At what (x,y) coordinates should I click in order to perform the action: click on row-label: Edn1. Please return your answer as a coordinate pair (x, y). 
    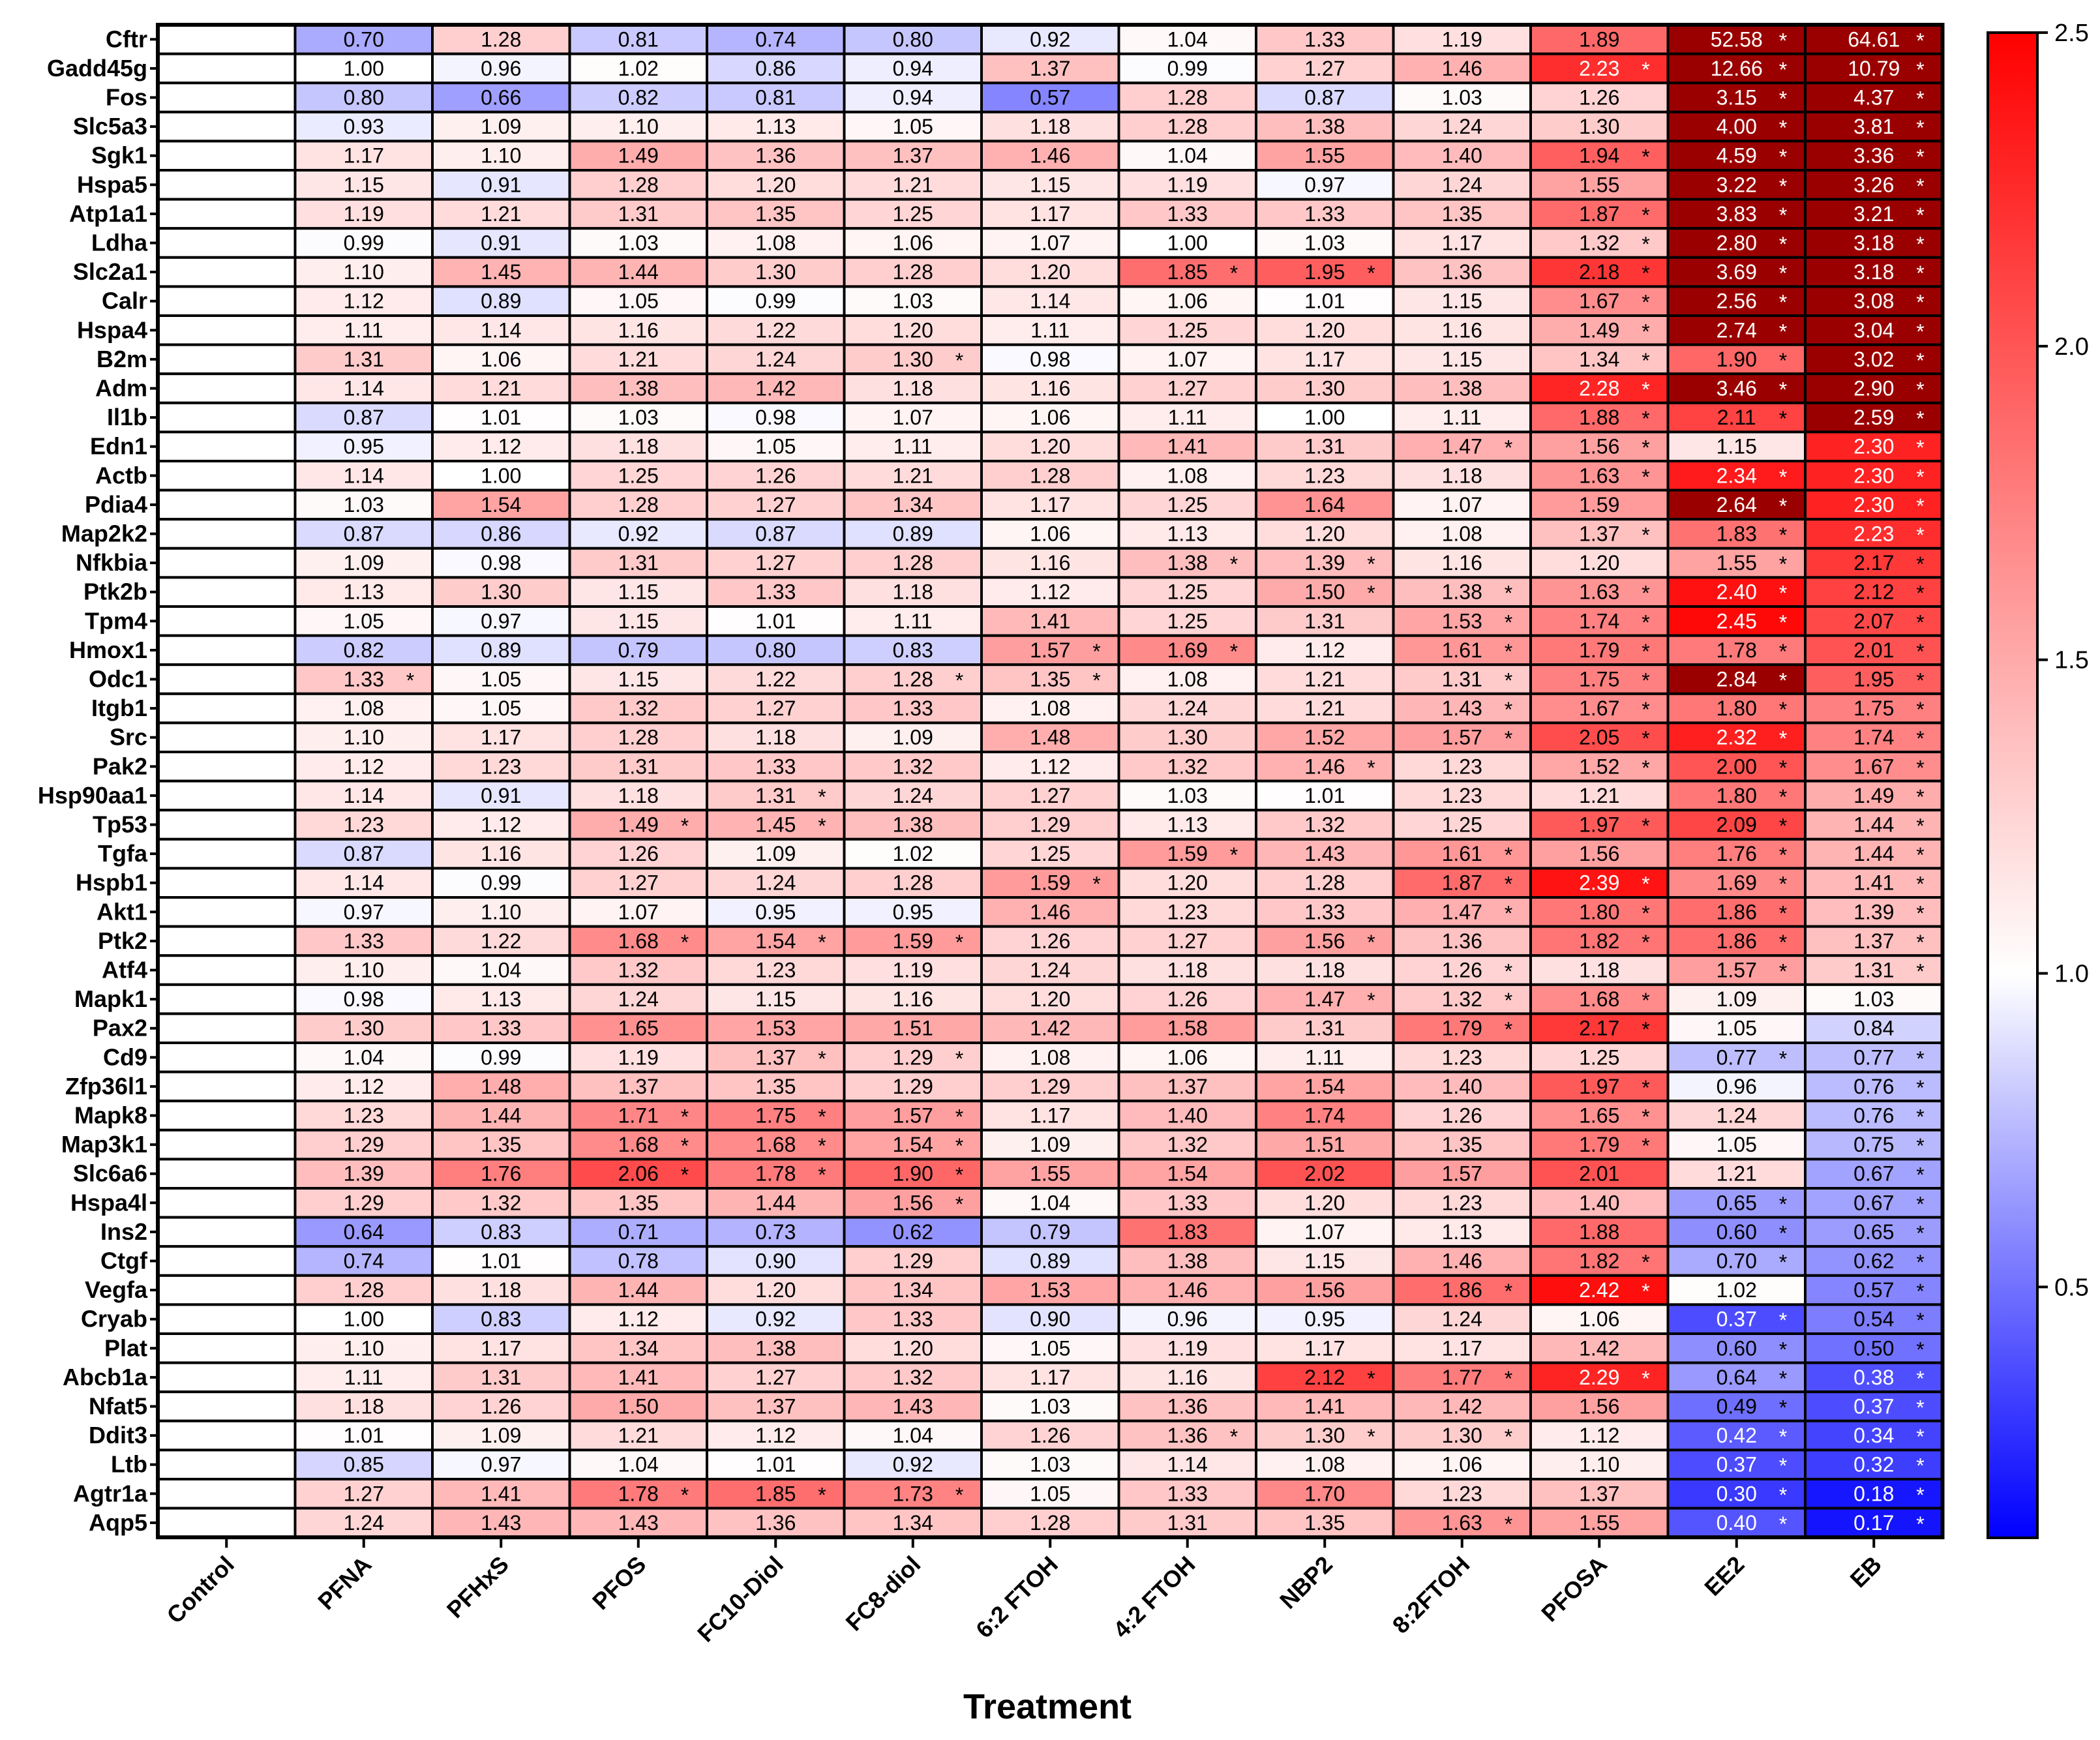
    Looking at the image, I should click on (119, 446).